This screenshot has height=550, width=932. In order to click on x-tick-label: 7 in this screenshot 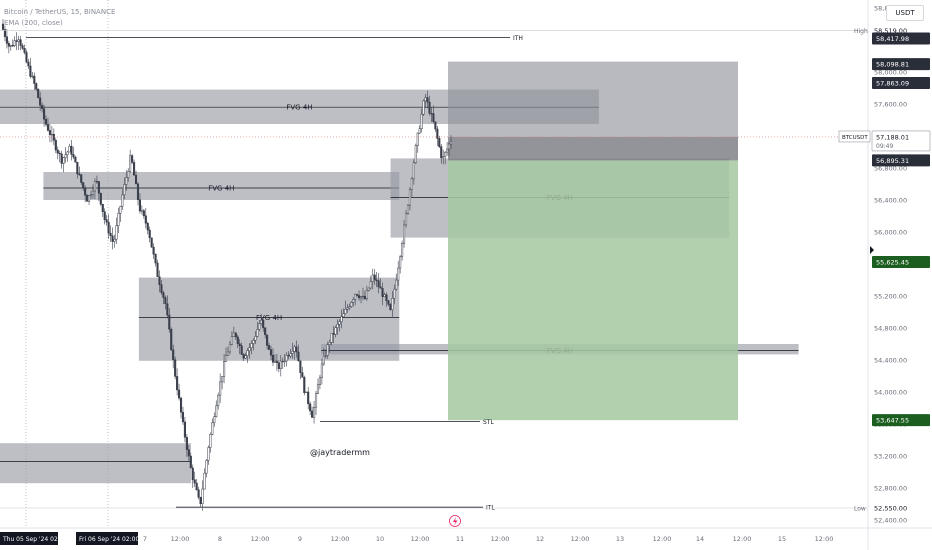, I will do `click(145, 539)`.